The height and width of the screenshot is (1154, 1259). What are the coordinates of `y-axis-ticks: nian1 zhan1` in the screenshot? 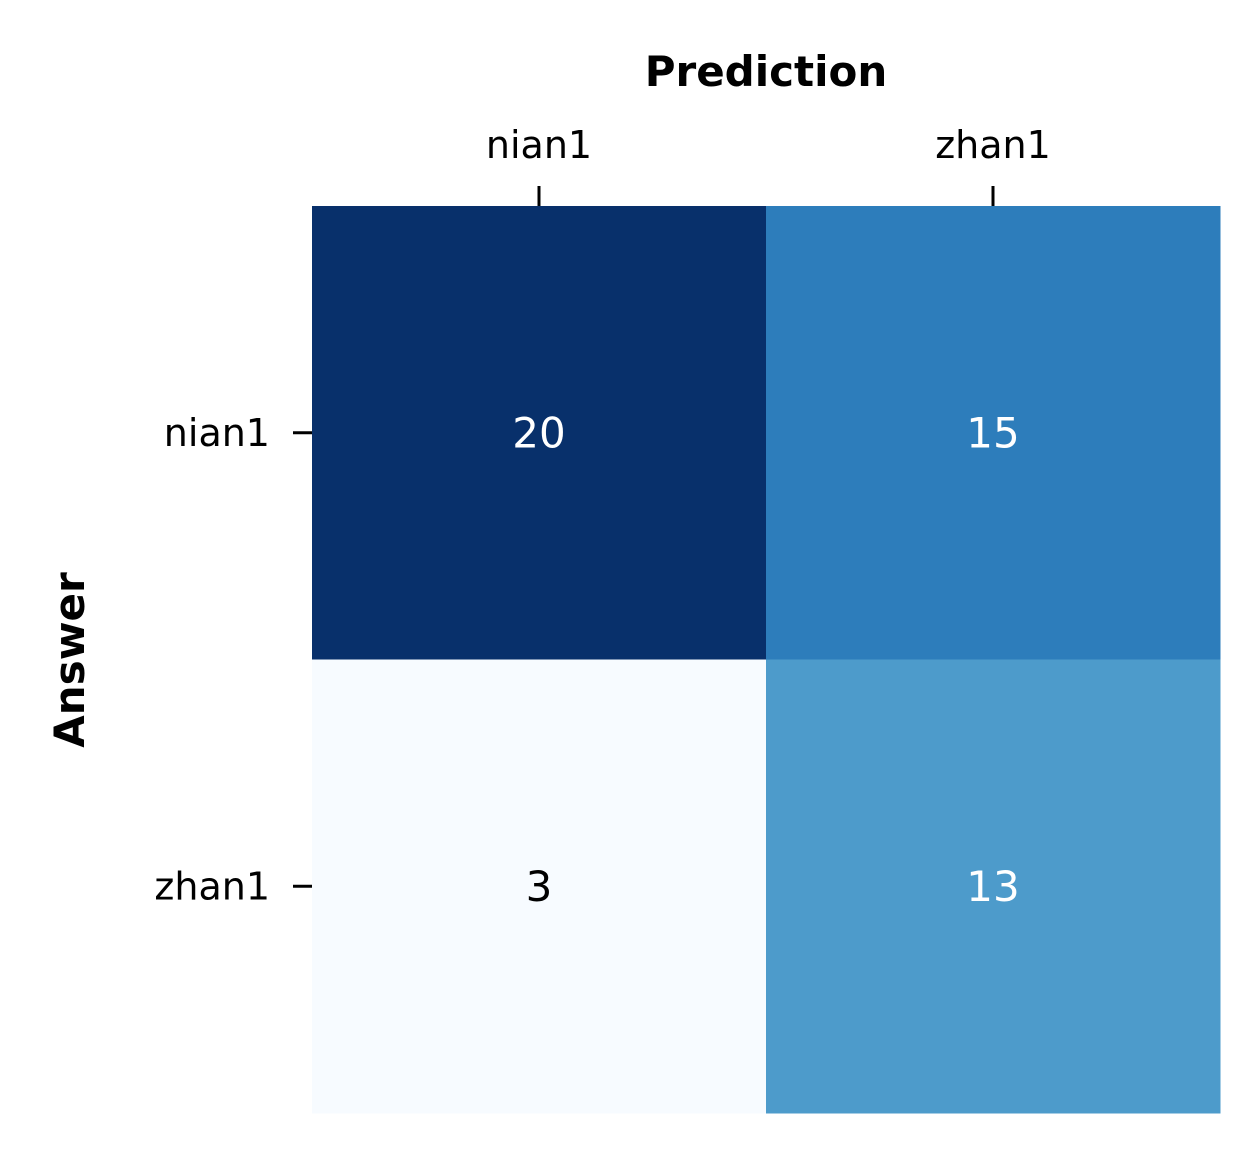 It's located at (233, 659).